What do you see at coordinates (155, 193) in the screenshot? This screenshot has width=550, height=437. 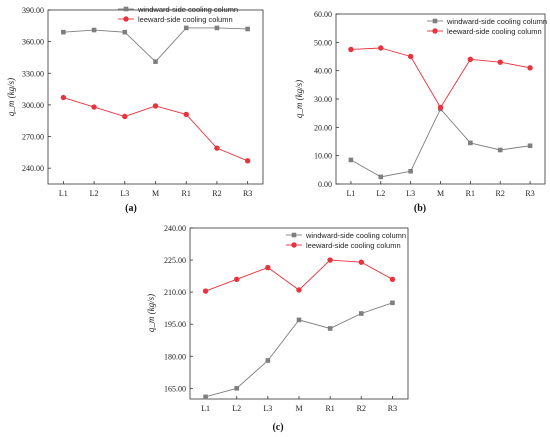 I see `x-tick-label: M` at bounding box center [155, 193].